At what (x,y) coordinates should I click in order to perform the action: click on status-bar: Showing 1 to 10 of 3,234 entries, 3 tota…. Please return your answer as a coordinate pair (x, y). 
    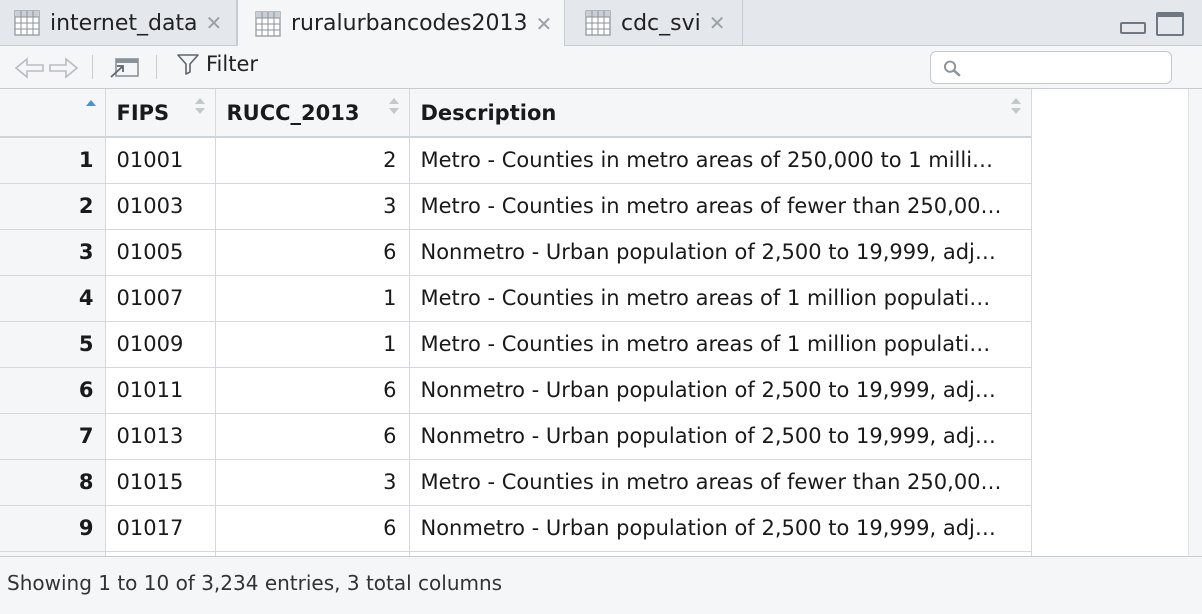
    Looking at the image, I should click on (601, 585).